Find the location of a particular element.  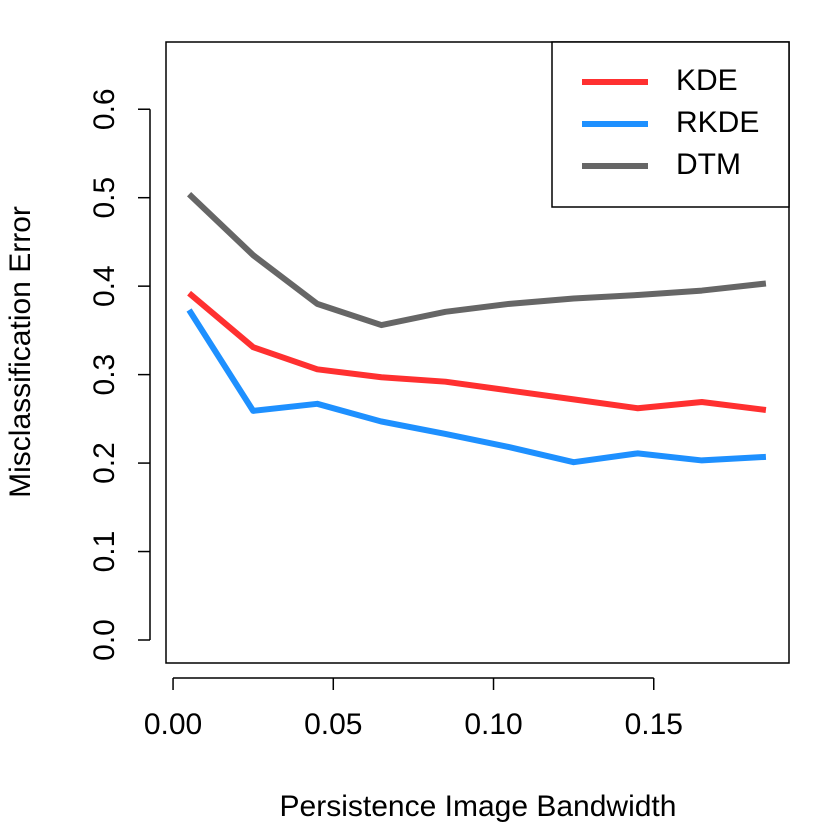

x-tick-label: 0.05 is located at coordinates (333, 724).